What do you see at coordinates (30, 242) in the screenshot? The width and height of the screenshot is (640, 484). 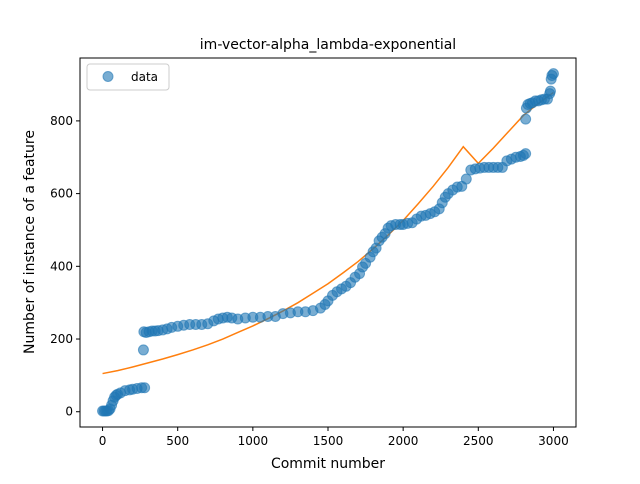 I see `y-axis-label: Number of instance of a feature` at bounding box center [30, 242].